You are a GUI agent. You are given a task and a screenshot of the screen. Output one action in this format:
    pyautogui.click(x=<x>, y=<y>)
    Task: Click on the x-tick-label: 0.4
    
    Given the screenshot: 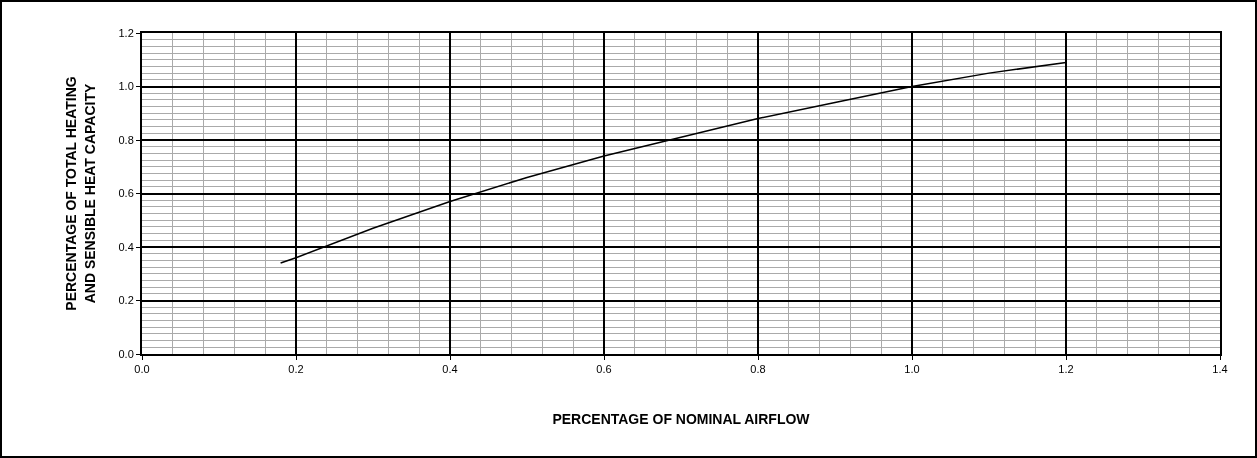 What is the action you would take?
    pyautogui.click(x=450, y=369)
    